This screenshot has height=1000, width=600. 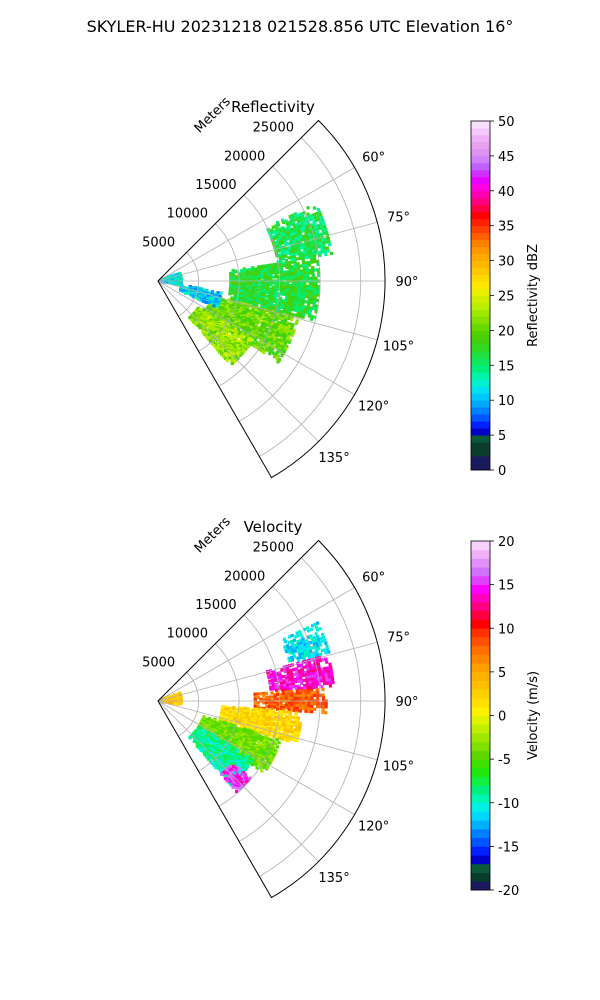 What do you see at coordinates (398, 346) in the screenshot?
I see `azimuth-tick-label: 105°` at bounding box center [398, 346].